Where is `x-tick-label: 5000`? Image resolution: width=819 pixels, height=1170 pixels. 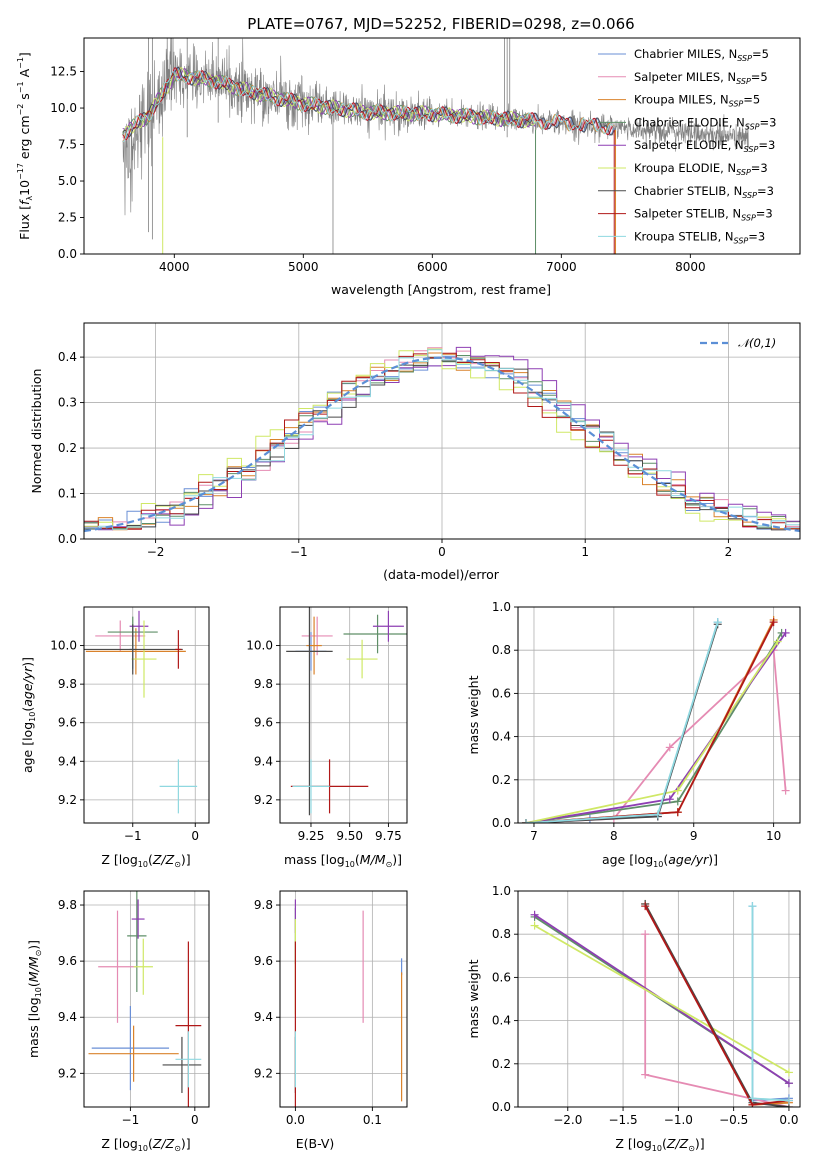
x-tick-label: 5000 is located at coordinates (303, 267).